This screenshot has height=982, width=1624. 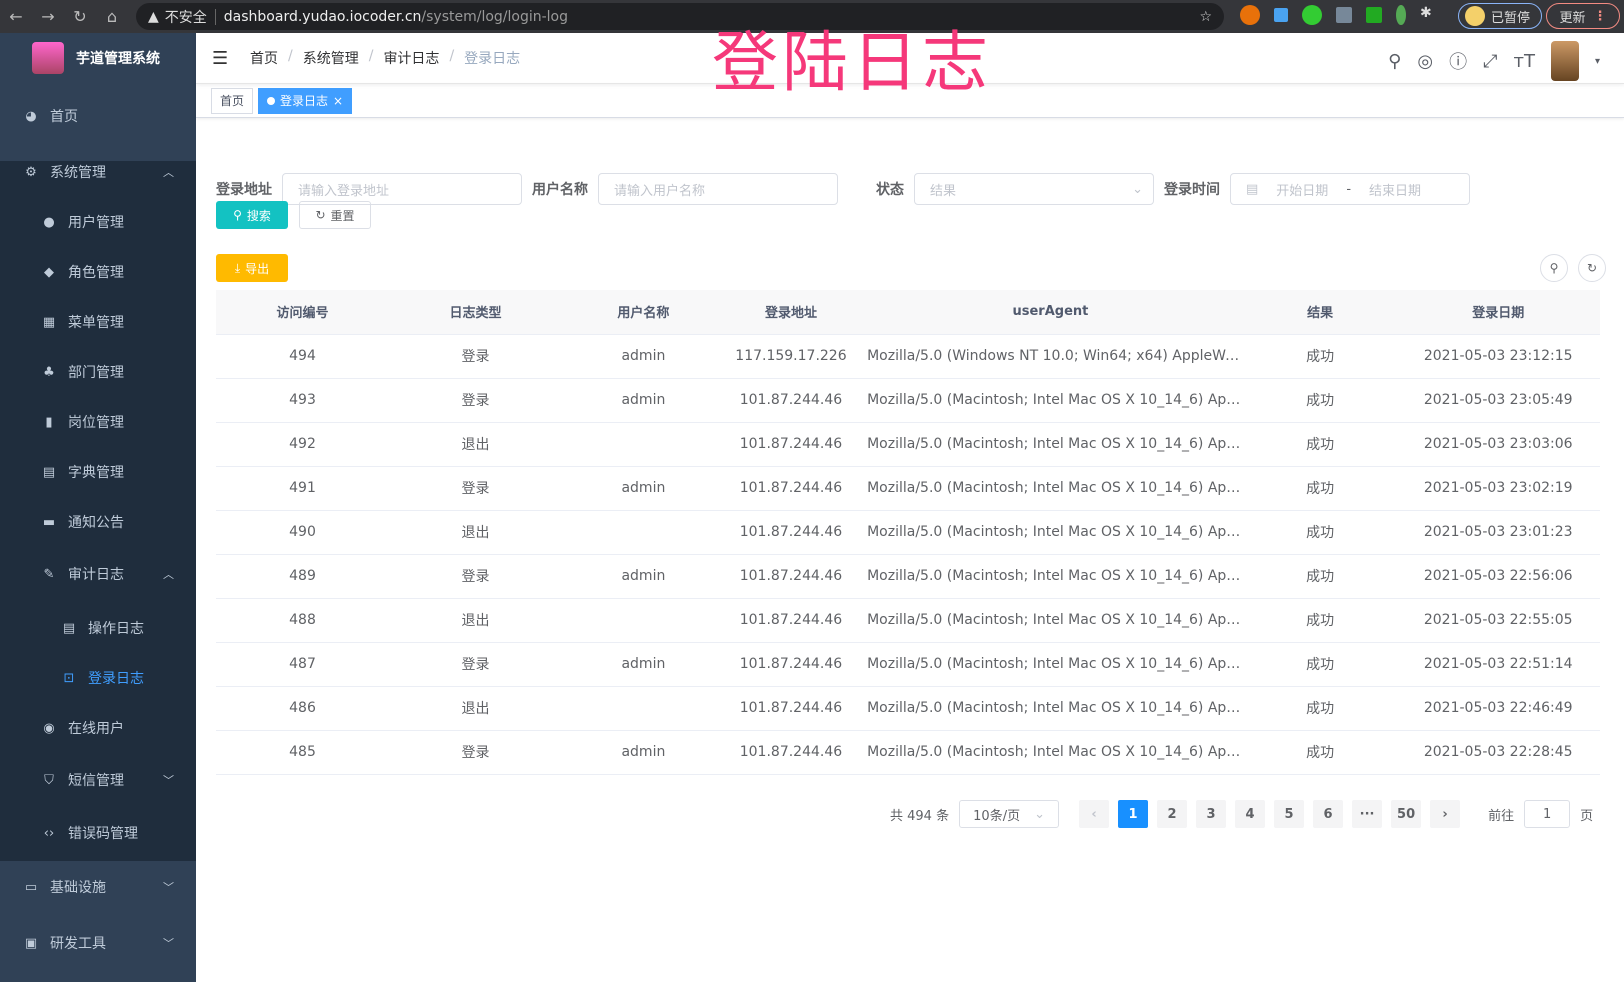 What do you see at coordinates (1458, 62) in the screenshot?
I see `question-icon: ⓘ` at bounding box center [1458, 62].